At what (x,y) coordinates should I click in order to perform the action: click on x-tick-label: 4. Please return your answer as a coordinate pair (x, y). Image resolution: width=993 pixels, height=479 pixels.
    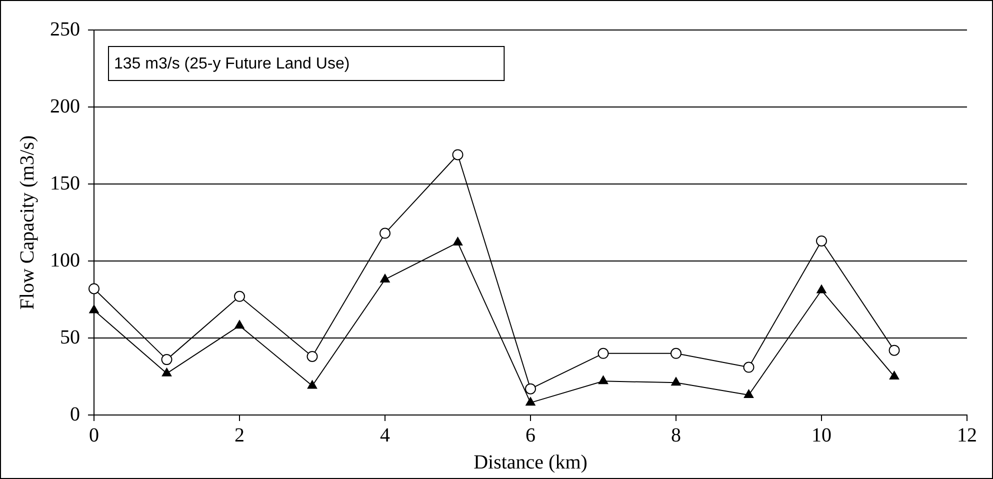
    Looking at the image, I should click on (385, 435).